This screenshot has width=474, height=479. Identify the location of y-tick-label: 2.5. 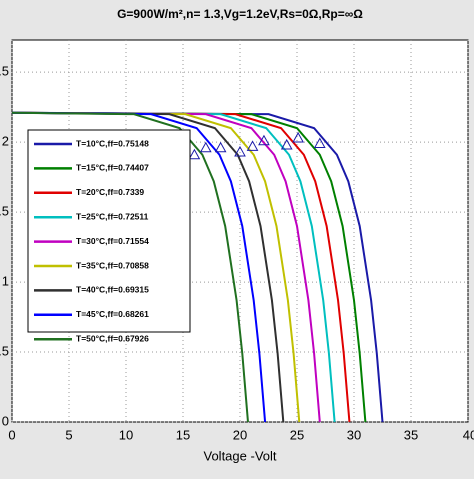
(4, 71).